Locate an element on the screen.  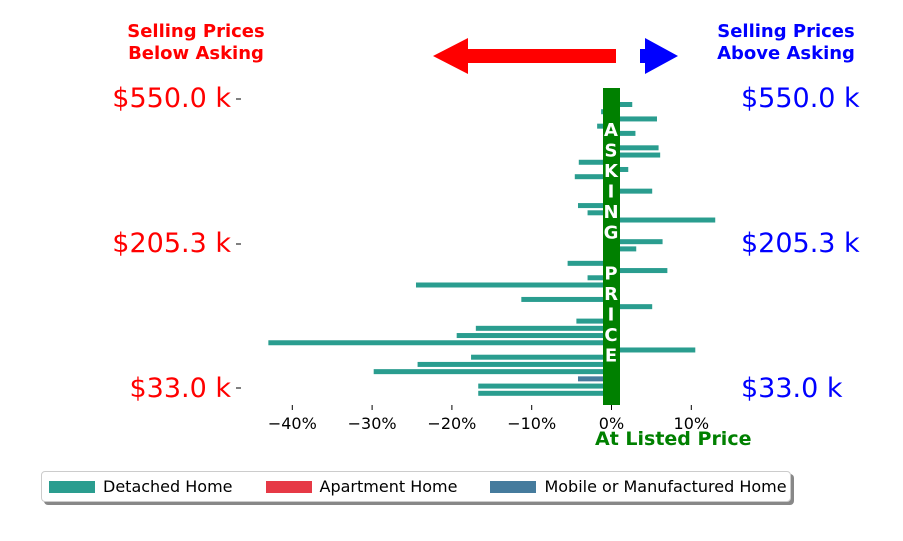
legend-item-apartment: Apartment Home is located at coordinates (361, 486).